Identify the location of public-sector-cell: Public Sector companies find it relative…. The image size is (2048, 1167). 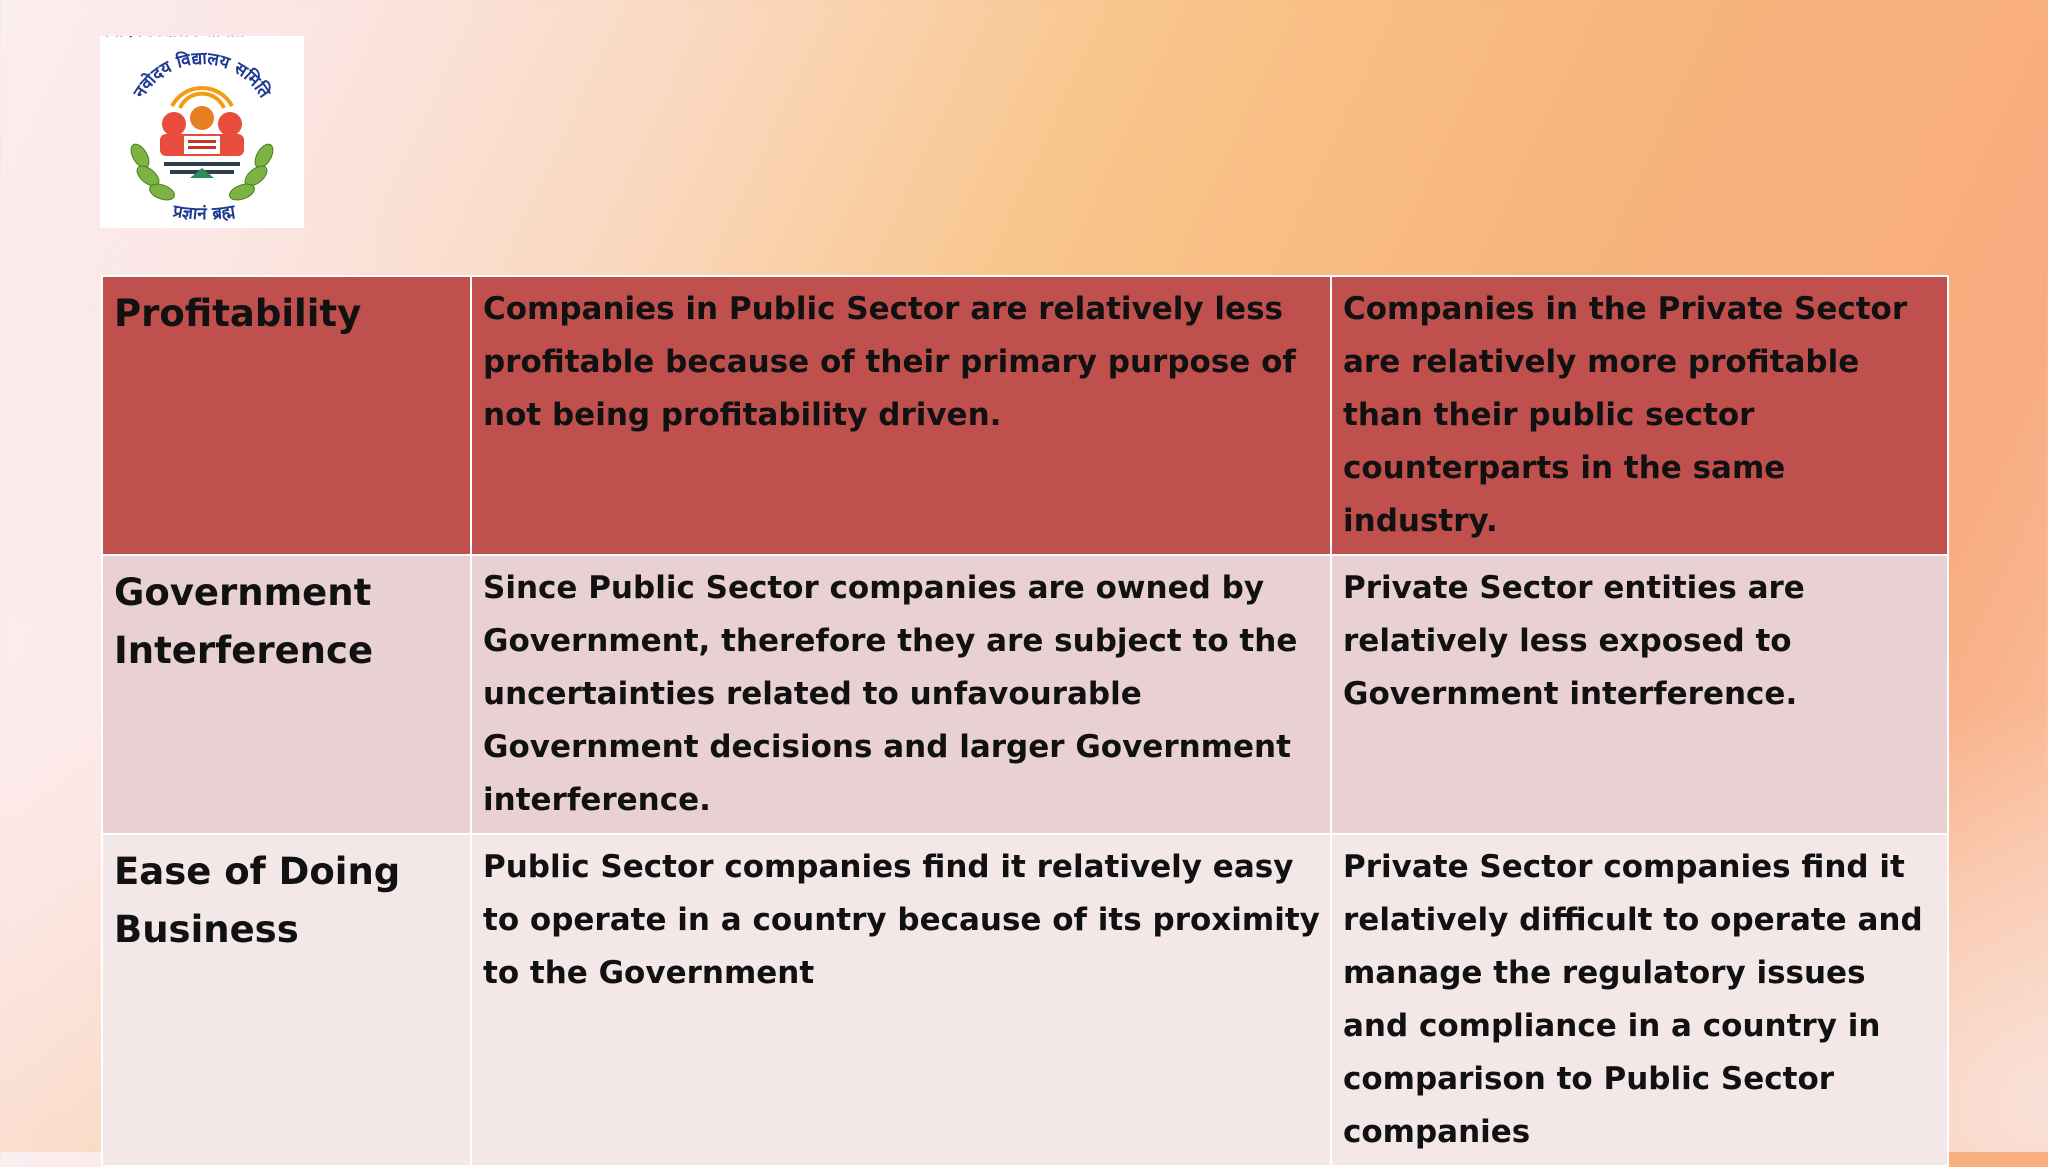
(901, 1000).